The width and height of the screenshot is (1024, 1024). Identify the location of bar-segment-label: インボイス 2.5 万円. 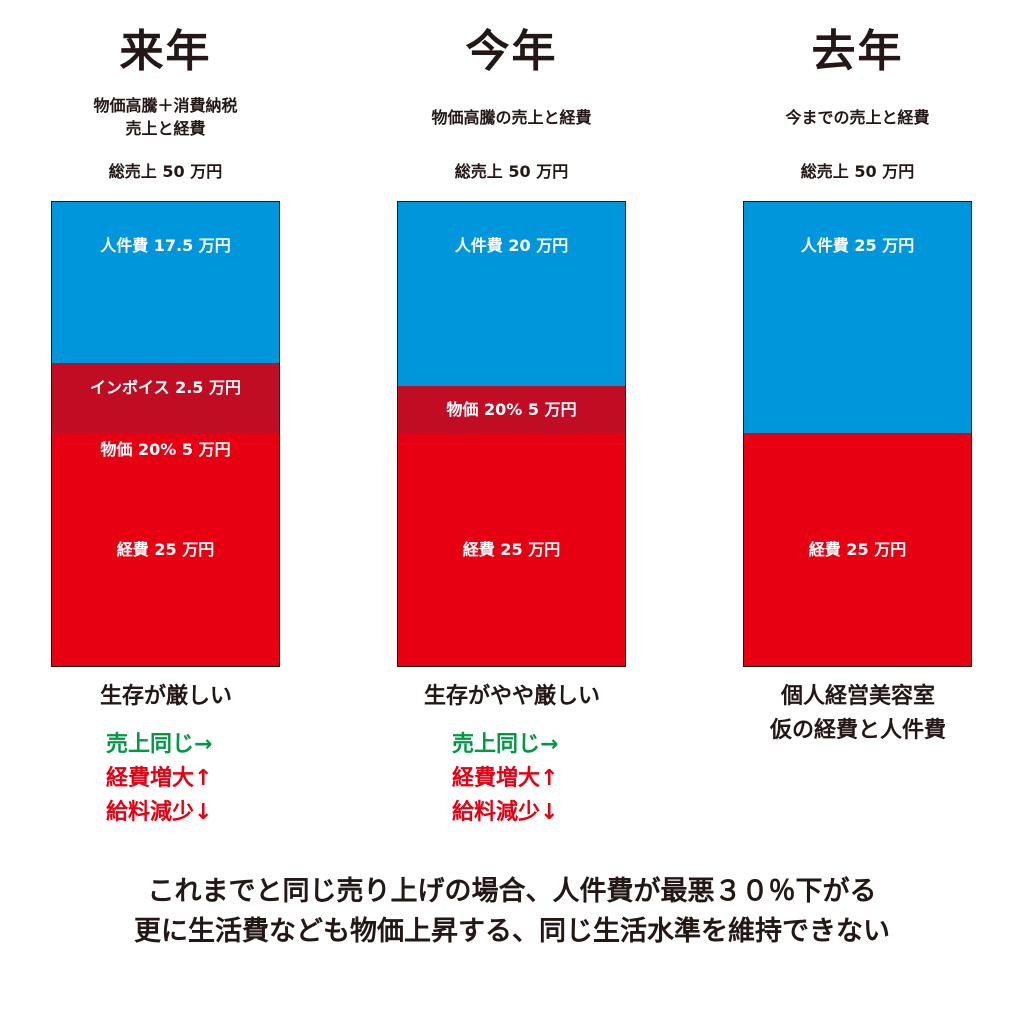
(165, 388).